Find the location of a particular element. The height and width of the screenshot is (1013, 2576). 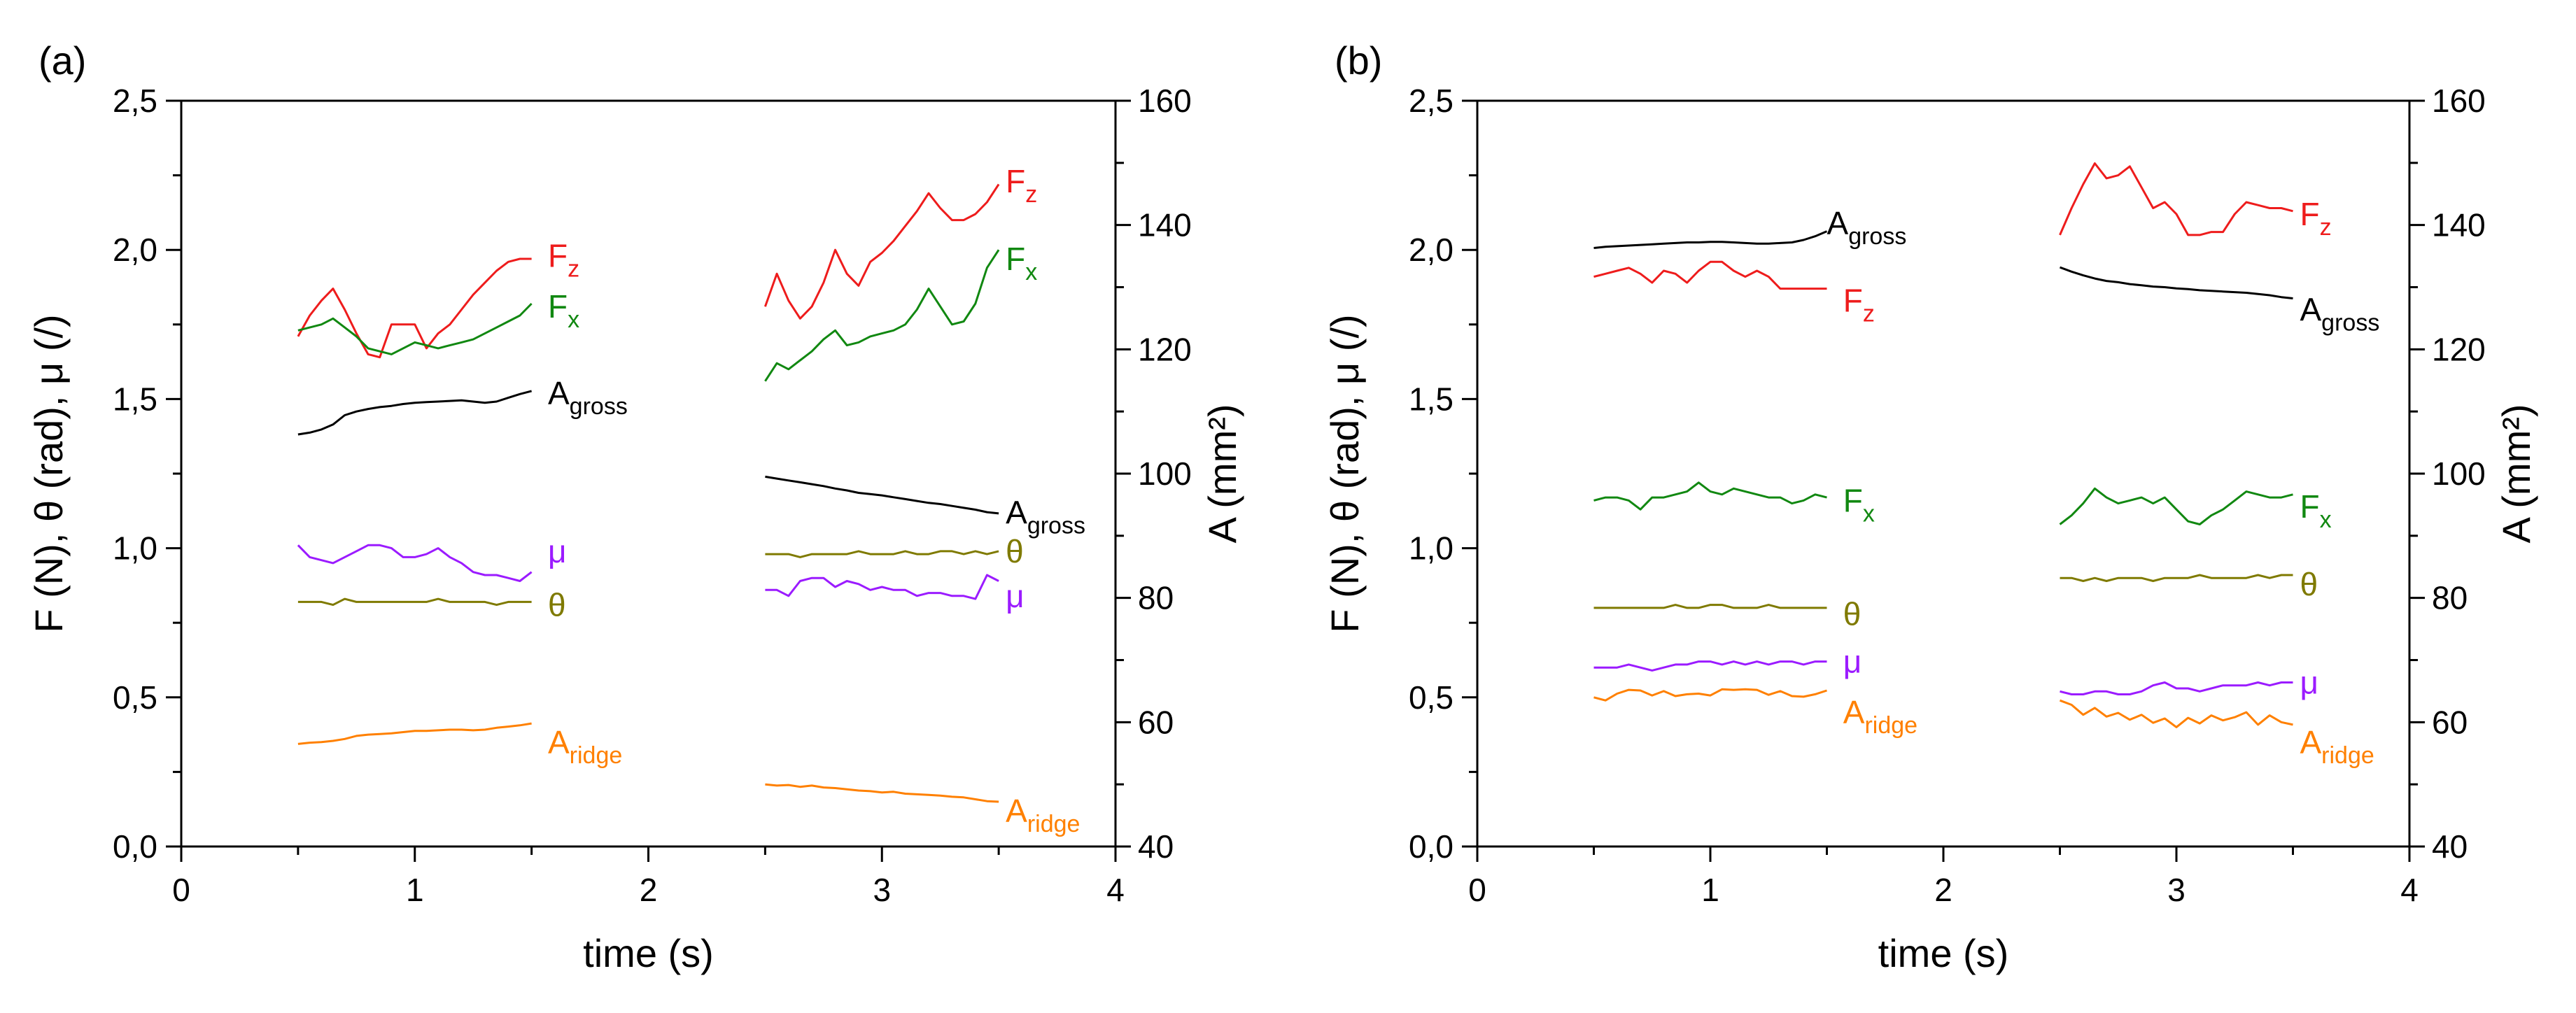

x-tick-label: 2 is located at coordinates (1943, 890).